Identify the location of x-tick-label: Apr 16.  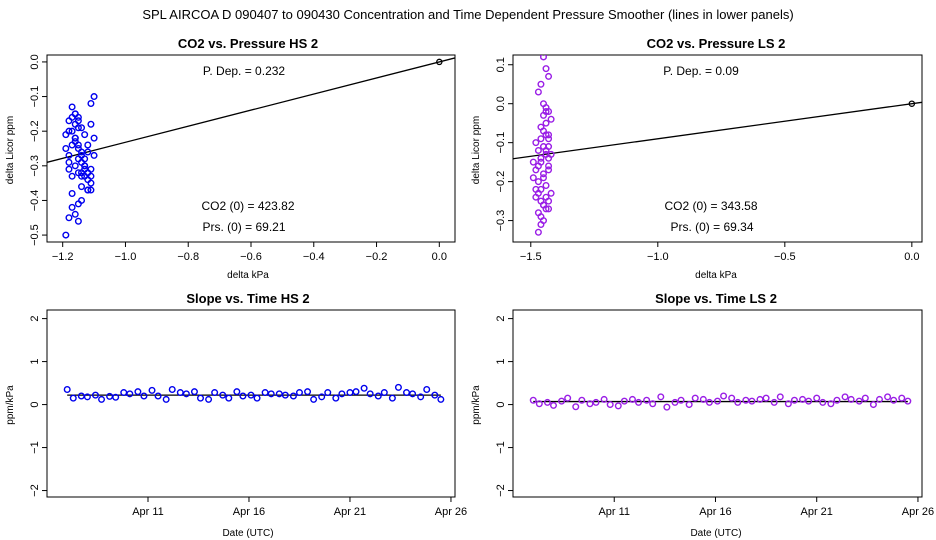
(249, 512).